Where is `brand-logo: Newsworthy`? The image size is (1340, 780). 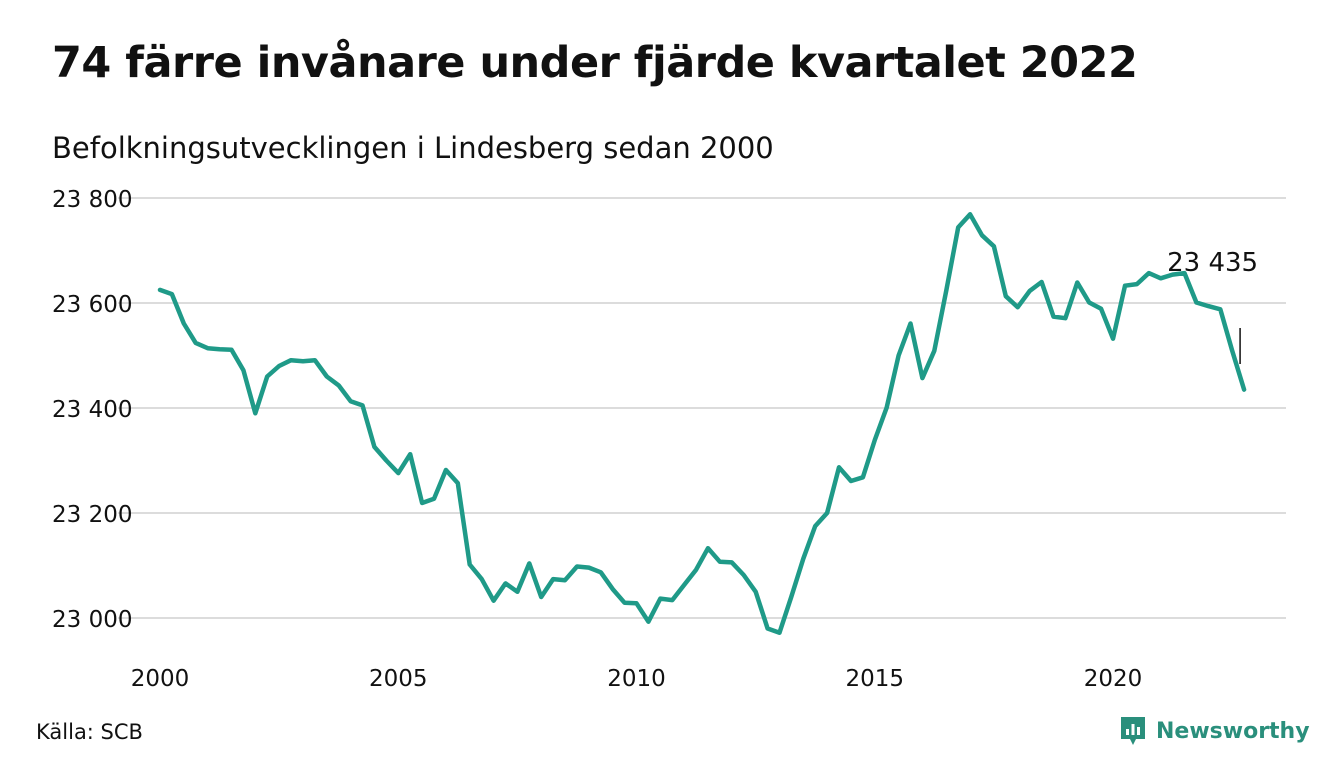
brand-logo: Newsworthy is located at coordinates (1214, 731).